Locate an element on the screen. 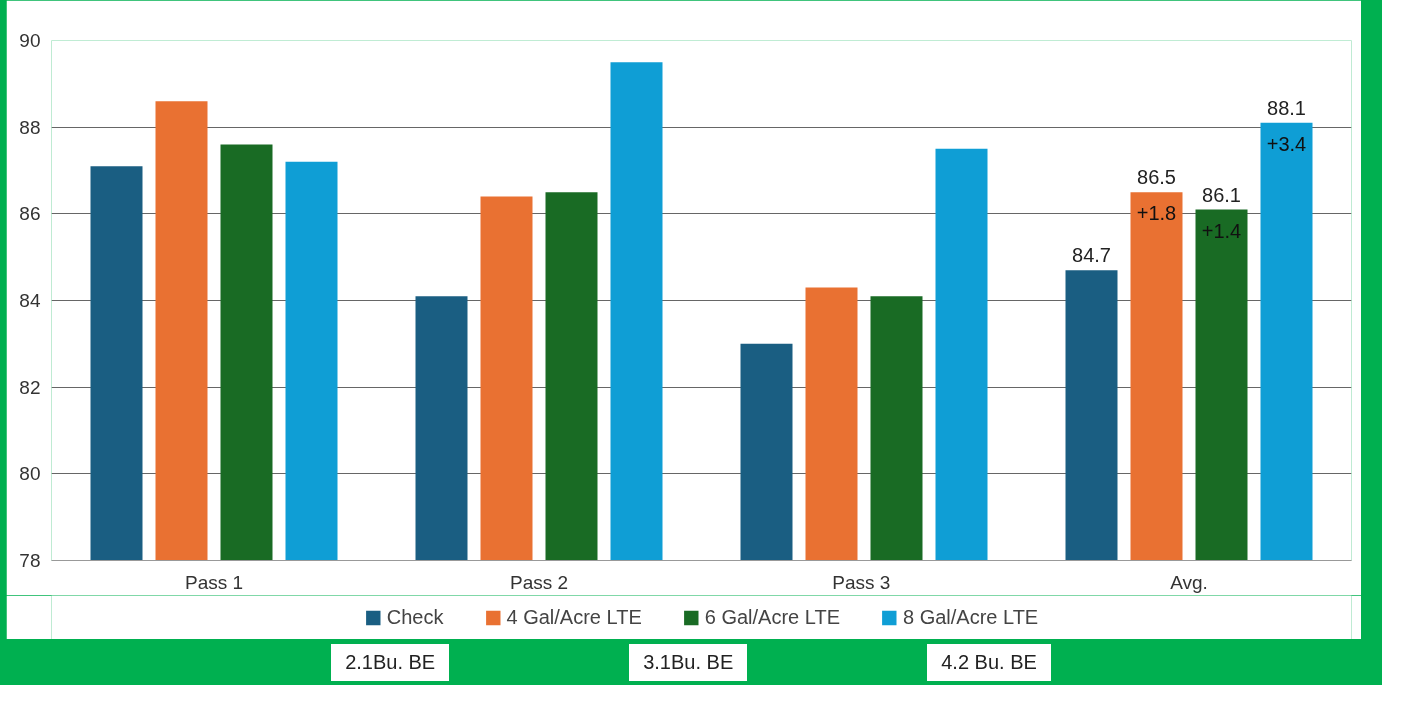 Image resolution: width=1404 pixels, height=718 pixels. x-tick-label: Pass 2 is located at coordinates (539, 582).